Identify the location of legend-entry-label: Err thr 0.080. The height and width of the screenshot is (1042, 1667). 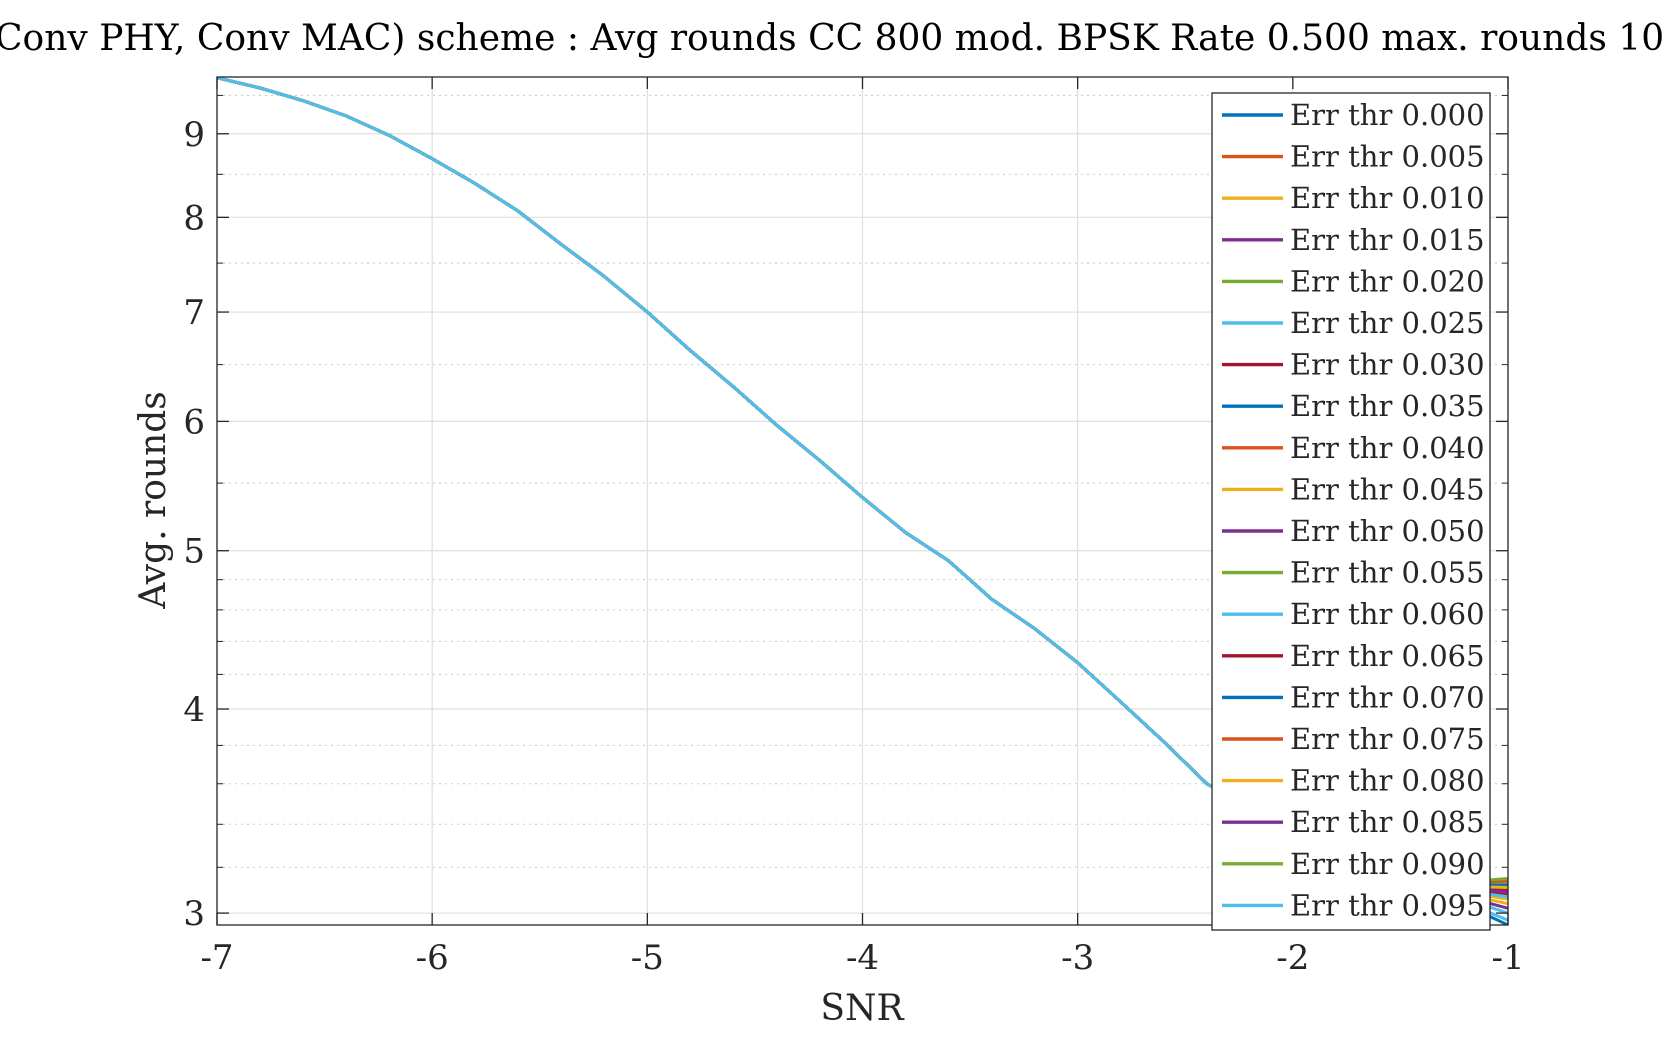
(1387, 781).